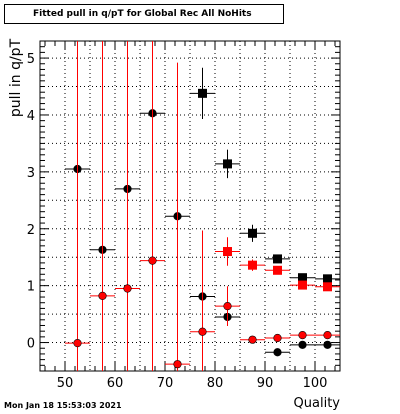  What do you see at coordinates (215, 383) in the screenshot?
I see `x-tick-label: 80` at bounding box center [215, 383].